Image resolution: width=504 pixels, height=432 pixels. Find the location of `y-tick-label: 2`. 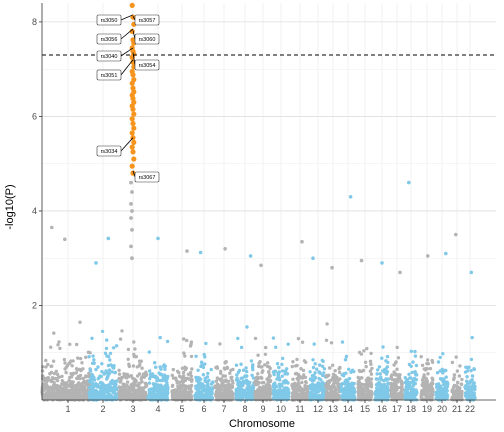

y-tick-label: 2 is located at coordinates (34, 305).